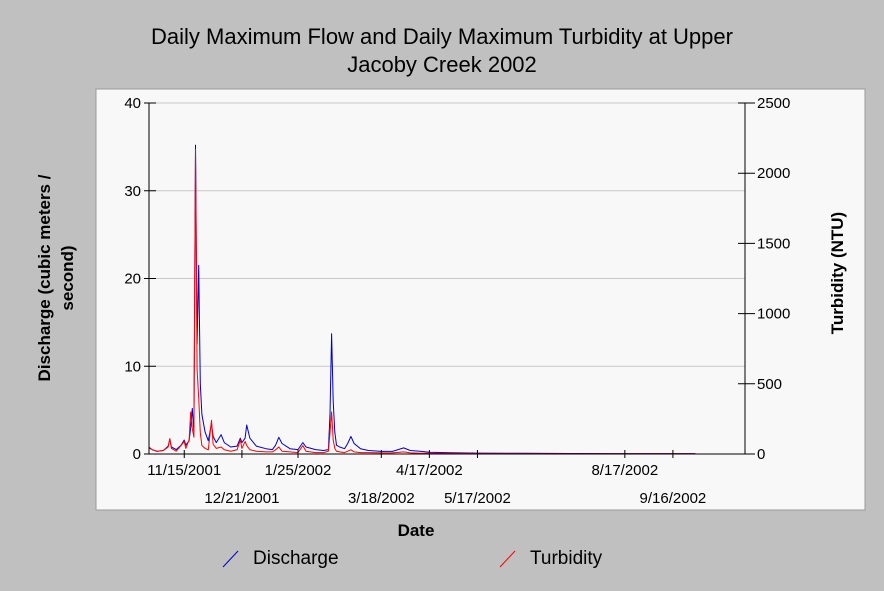 The width and height of the screenshot is (884, 591). Describe the element at coordinates (132, 279) in the screenshot. I see `y-left-tick-label: 20` at that location.